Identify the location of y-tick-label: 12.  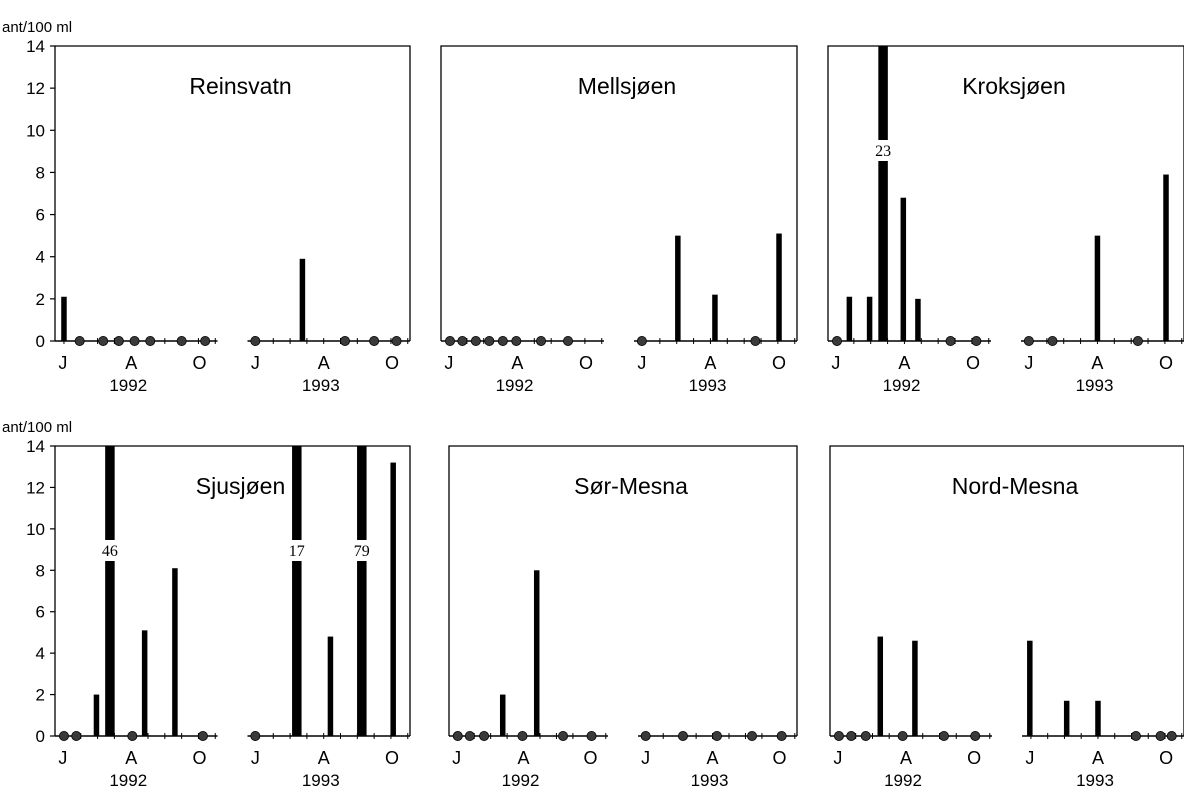
(35, 88).